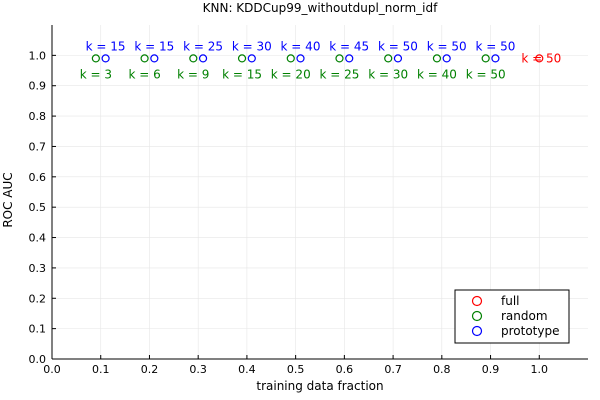 The height and width of the screenshot is (400, 600). I want to click on data-label-random: k = 3, so click(96, 74).